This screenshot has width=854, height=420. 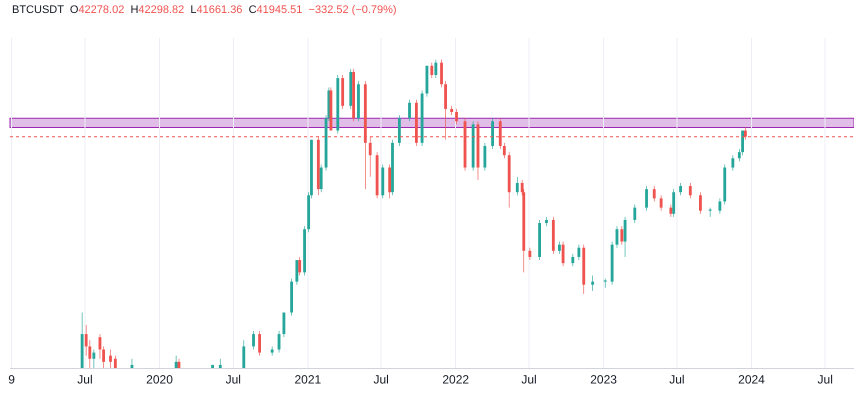 I want to click on x-tick-label: 2020, so click(x=160, y=379).